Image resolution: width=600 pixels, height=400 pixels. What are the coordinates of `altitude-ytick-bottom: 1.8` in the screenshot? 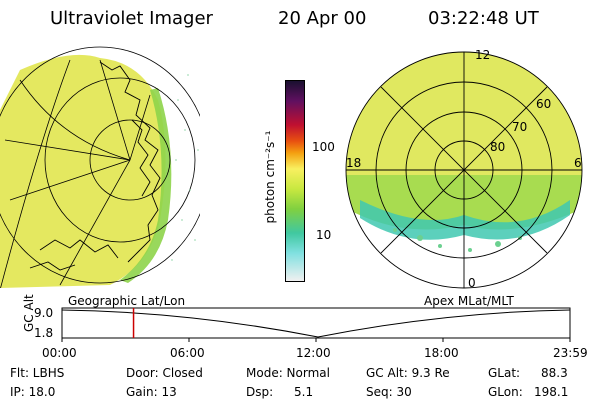 It's located at (44, 333).